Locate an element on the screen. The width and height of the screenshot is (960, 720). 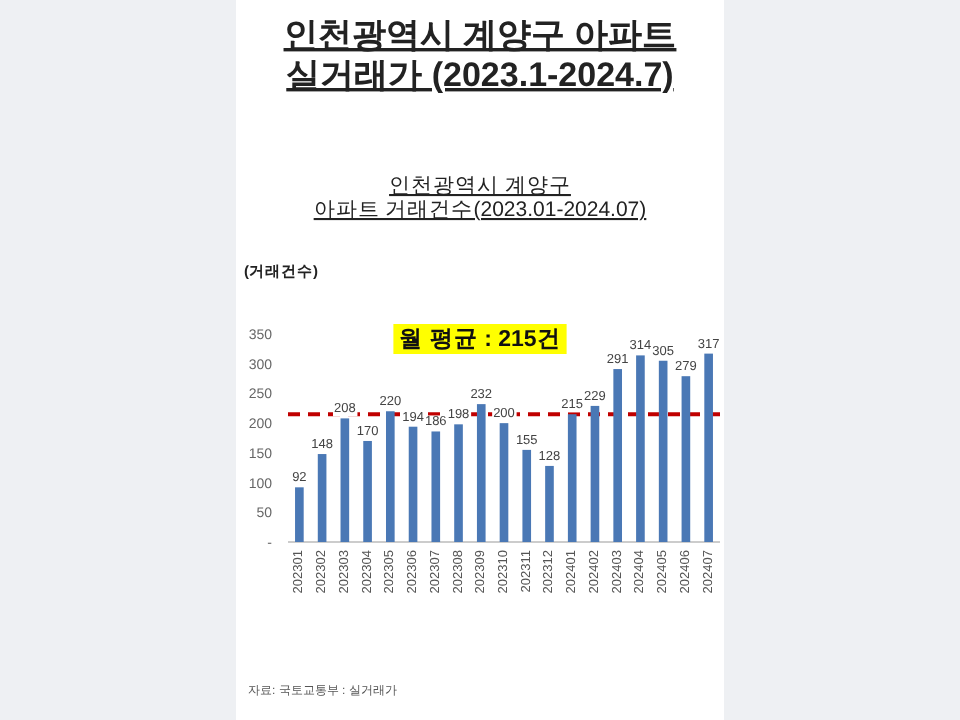
ref-line-label: 월 평균 : 215건 is located at coordinates (480, 339).